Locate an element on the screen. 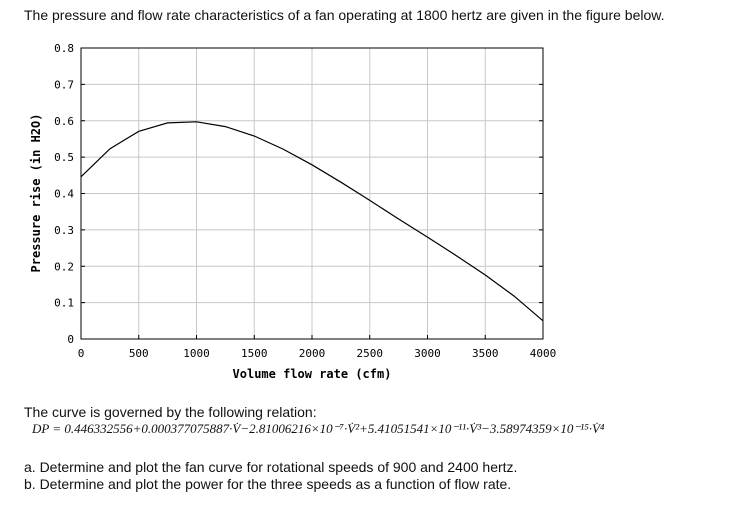 The height and width of the screenshot is (505, 750). y-tick-label: 0.6 is located at coordinates (64, 121).